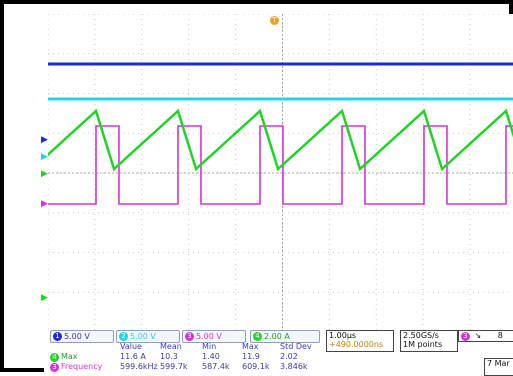 The image size is (513, 376). Describe the element at coordinates (44, 157) in the screenshot. I see `ch2-ground-marker: ▶` at that location.